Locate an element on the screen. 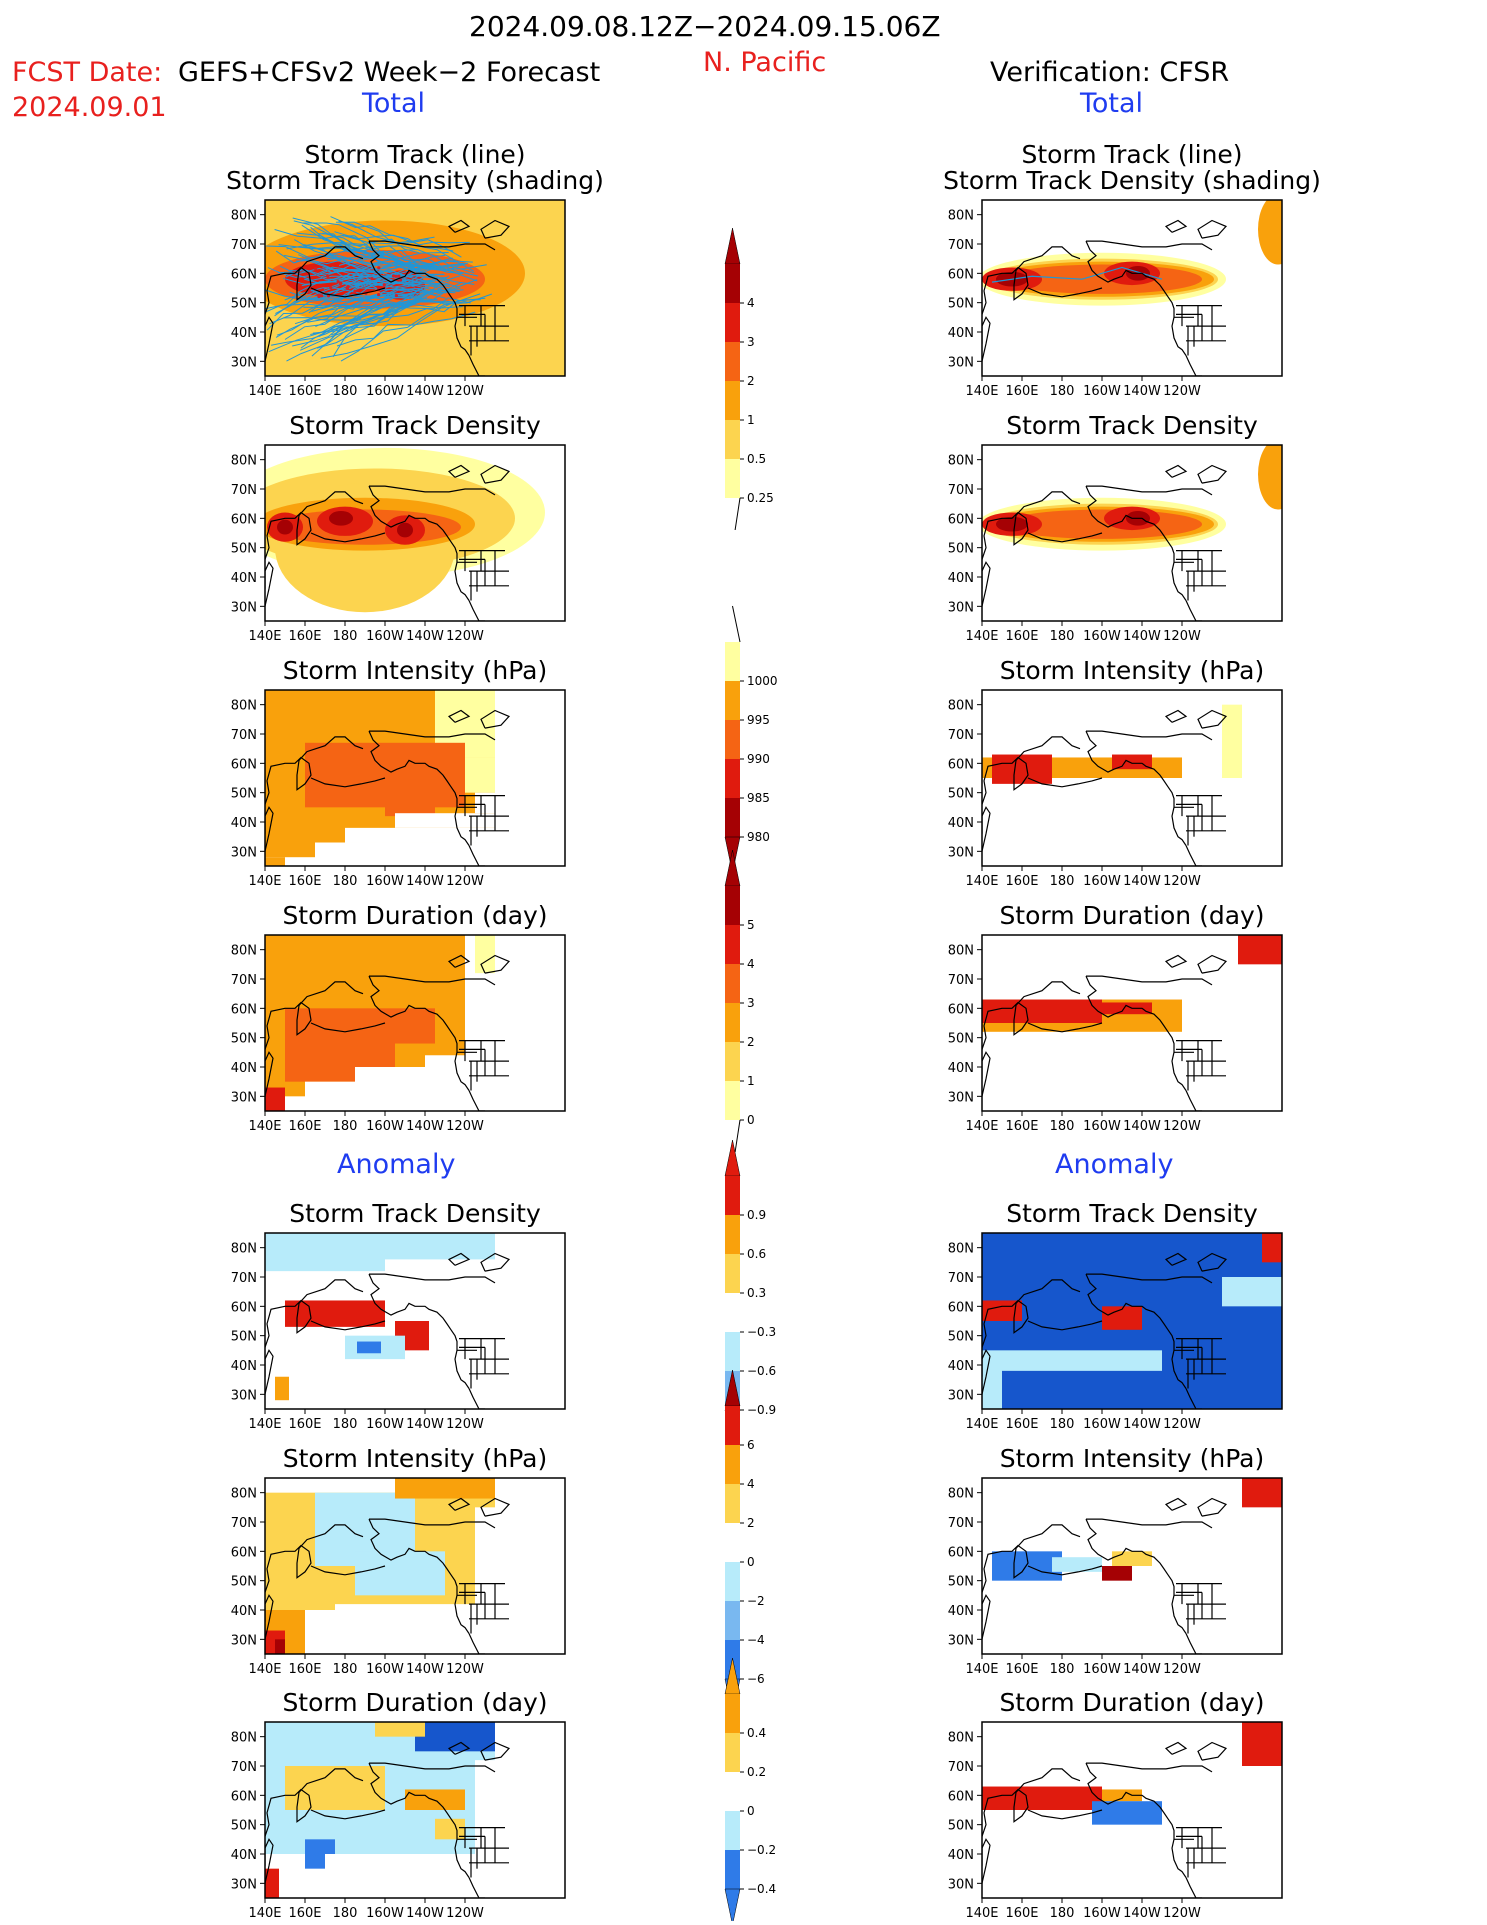  lon-tick-label: 180 is located at coordinates (1062, 391).